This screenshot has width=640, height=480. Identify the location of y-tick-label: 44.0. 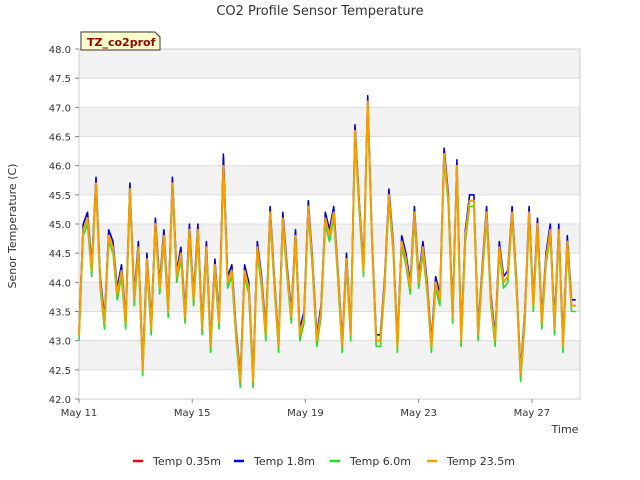
(60, 283).